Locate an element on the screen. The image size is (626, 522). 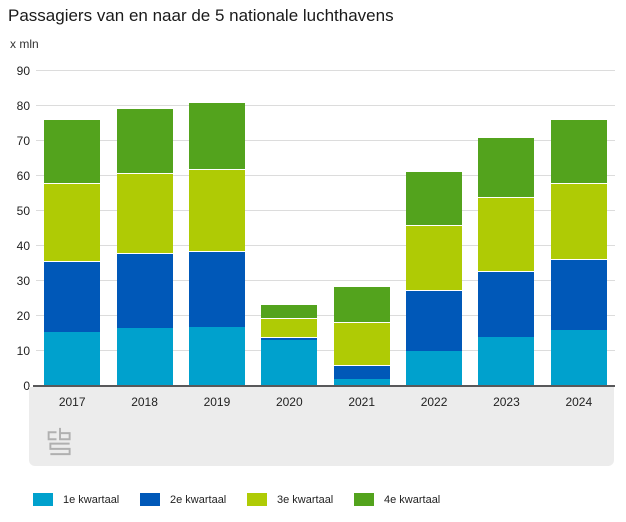
legend-item-3e-kwartaal: 3e kwartaal is located at coordinates (300, 499).